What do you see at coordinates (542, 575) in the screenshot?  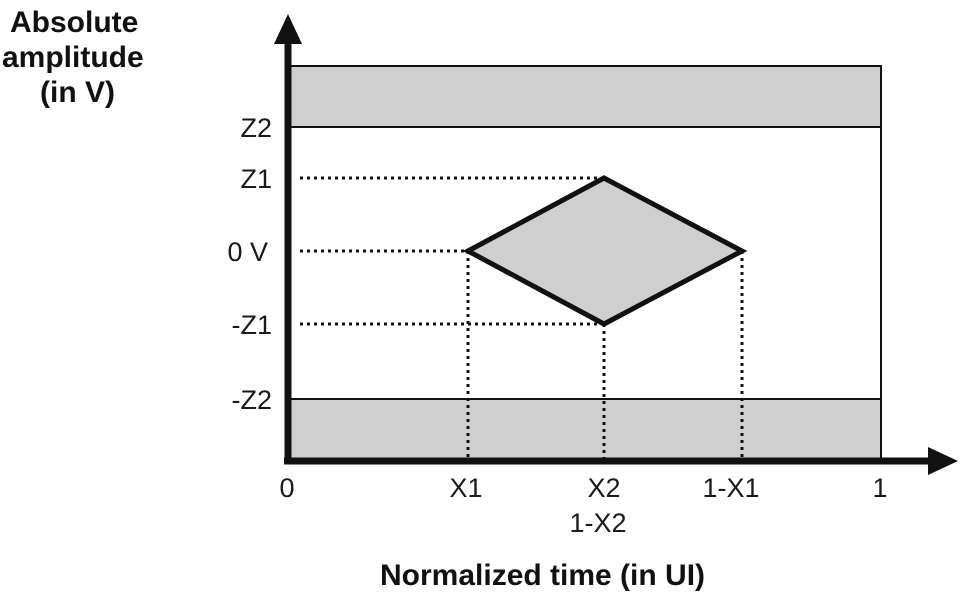 I see `x-axis-title: Normalized time (in UI)` at bounding box center [542, 575].